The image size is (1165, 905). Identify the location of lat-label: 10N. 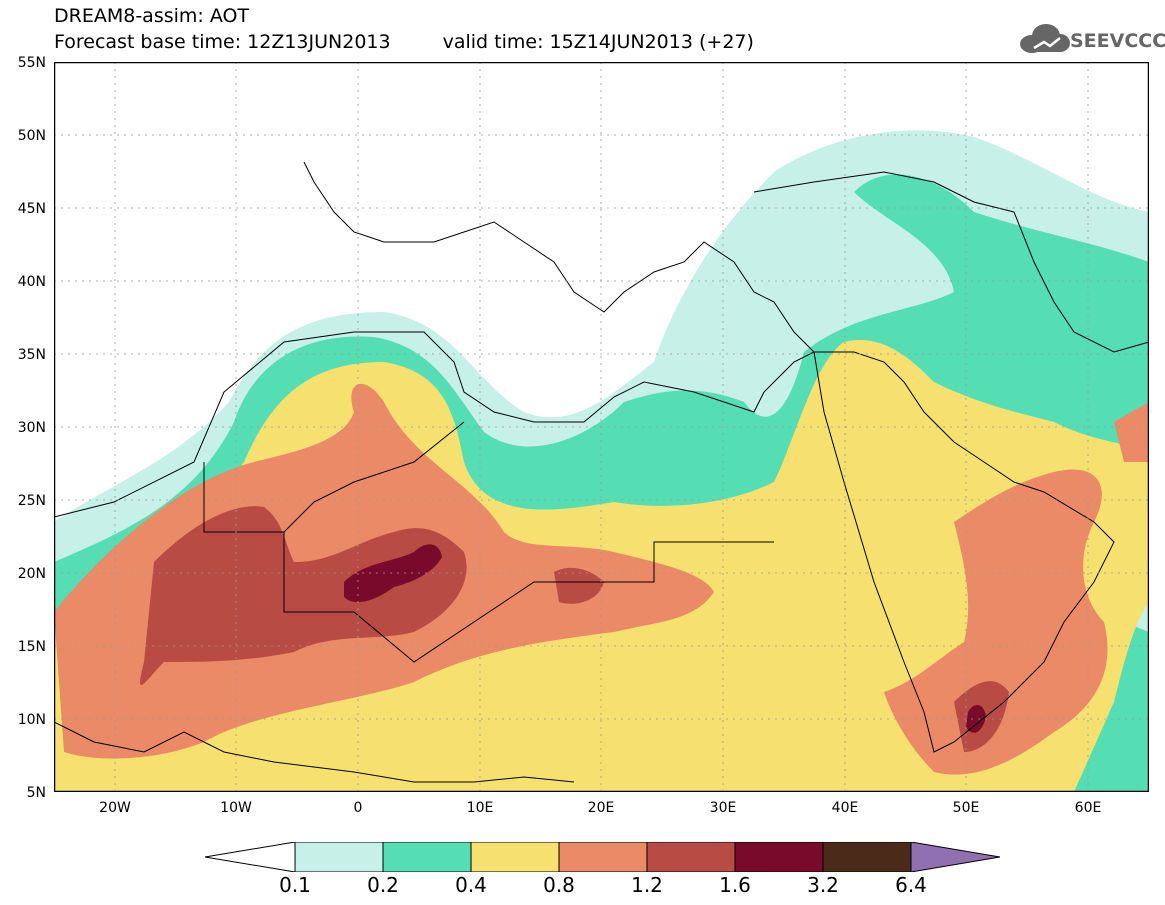
(31, 720).